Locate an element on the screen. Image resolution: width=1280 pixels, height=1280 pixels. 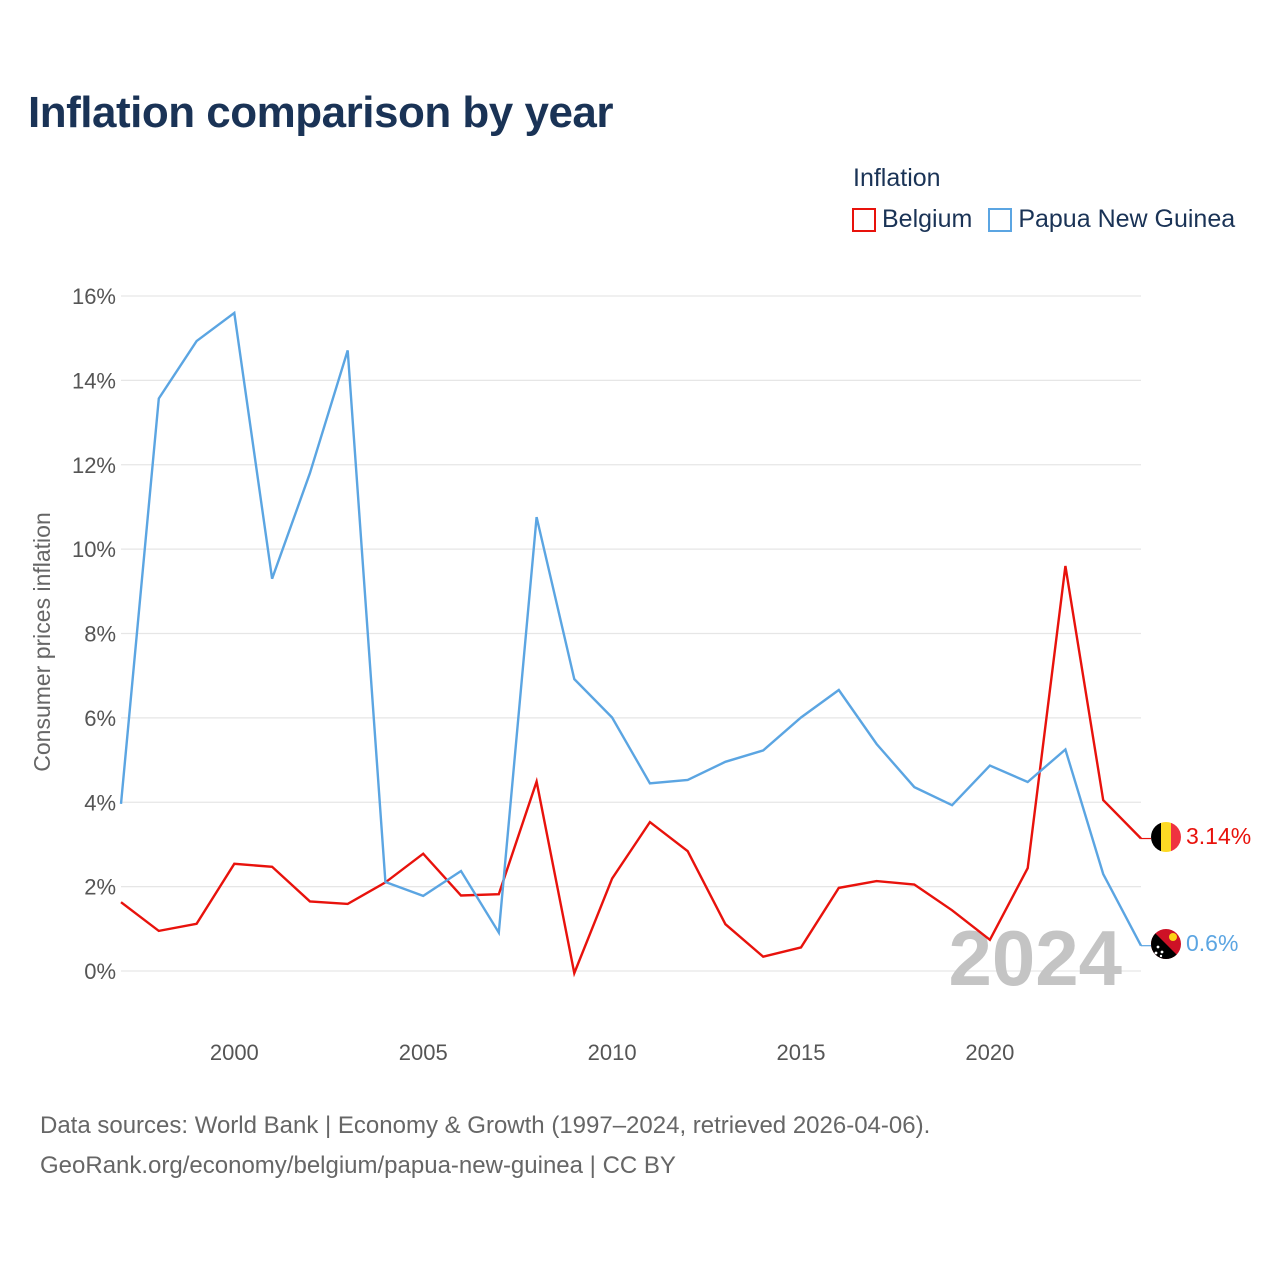
y-tick-label: 0% is located at coordinates (100, 971).